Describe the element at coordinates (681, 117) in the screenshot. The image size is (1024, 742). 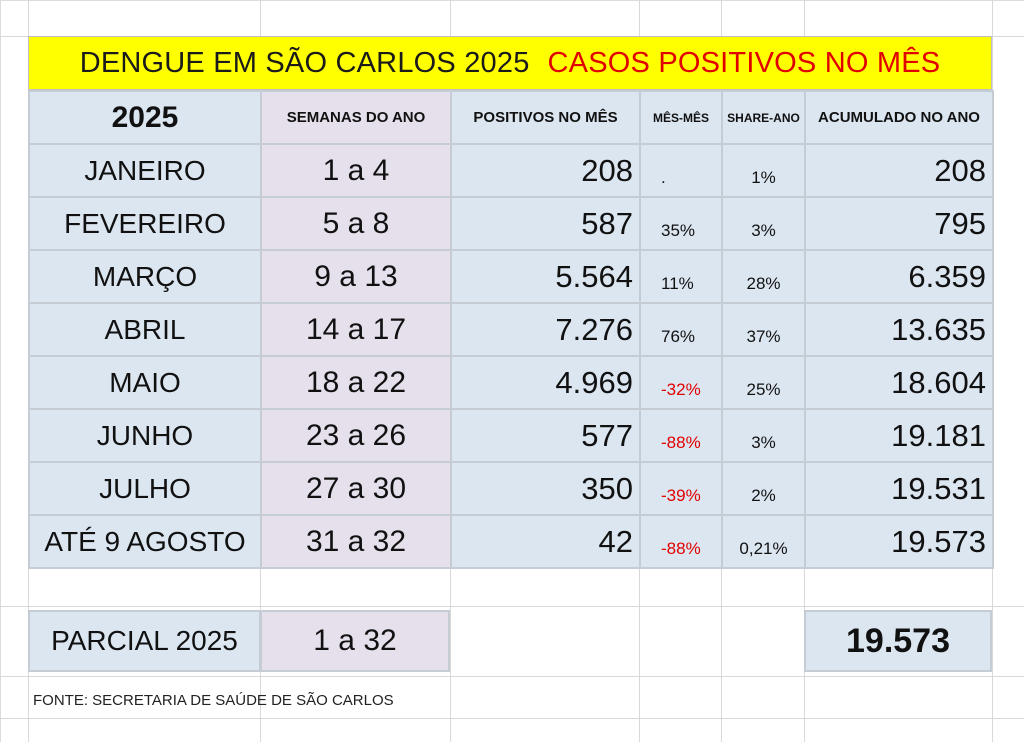
I see `header-month-over-month: MÊS-MÊS` at that location.